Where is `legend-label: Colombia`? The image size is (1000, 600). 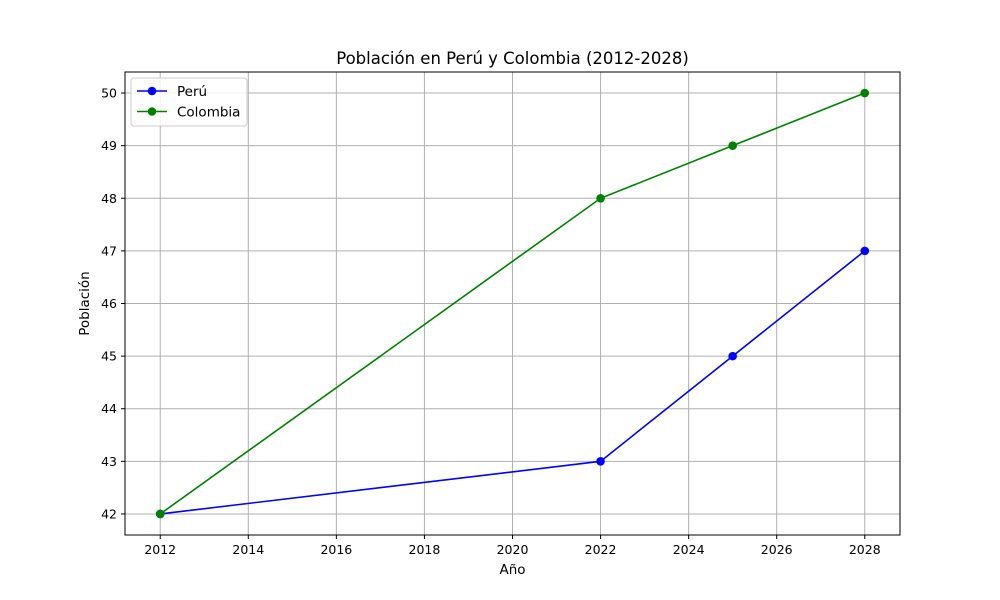 legend-label: Colombia is located at coordinates (208, 113).